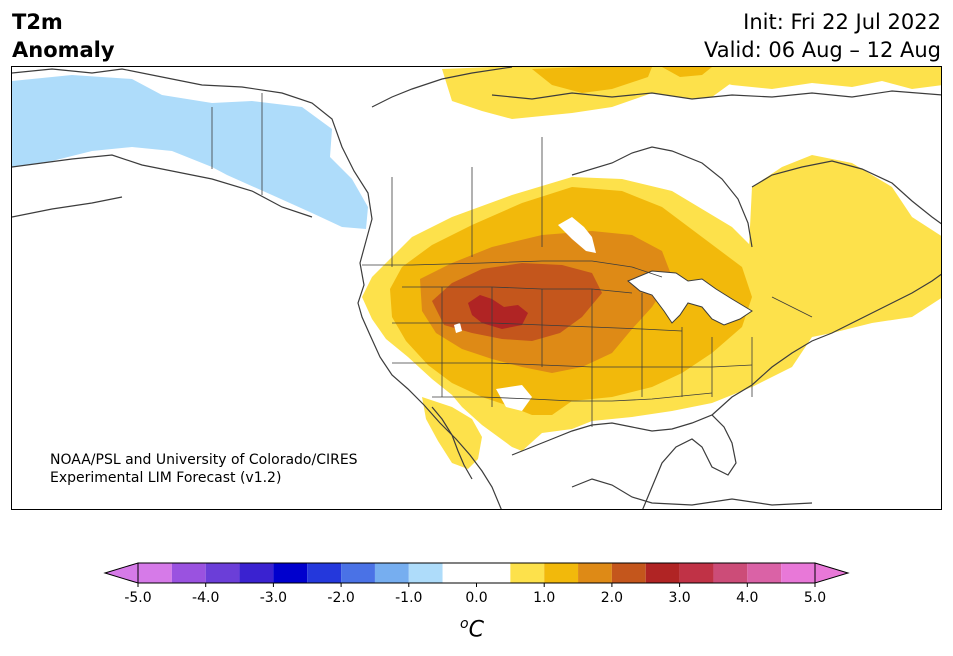  What do you see at coordinates (205, 598) in the screenshot?
I see `colorbar-tick-label: -4.0` at bounding box center [205, 598].